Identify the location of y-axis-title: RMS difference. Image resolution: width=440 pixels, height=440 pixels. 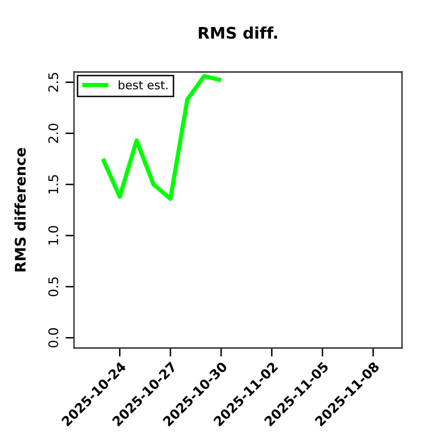
(20, 210).